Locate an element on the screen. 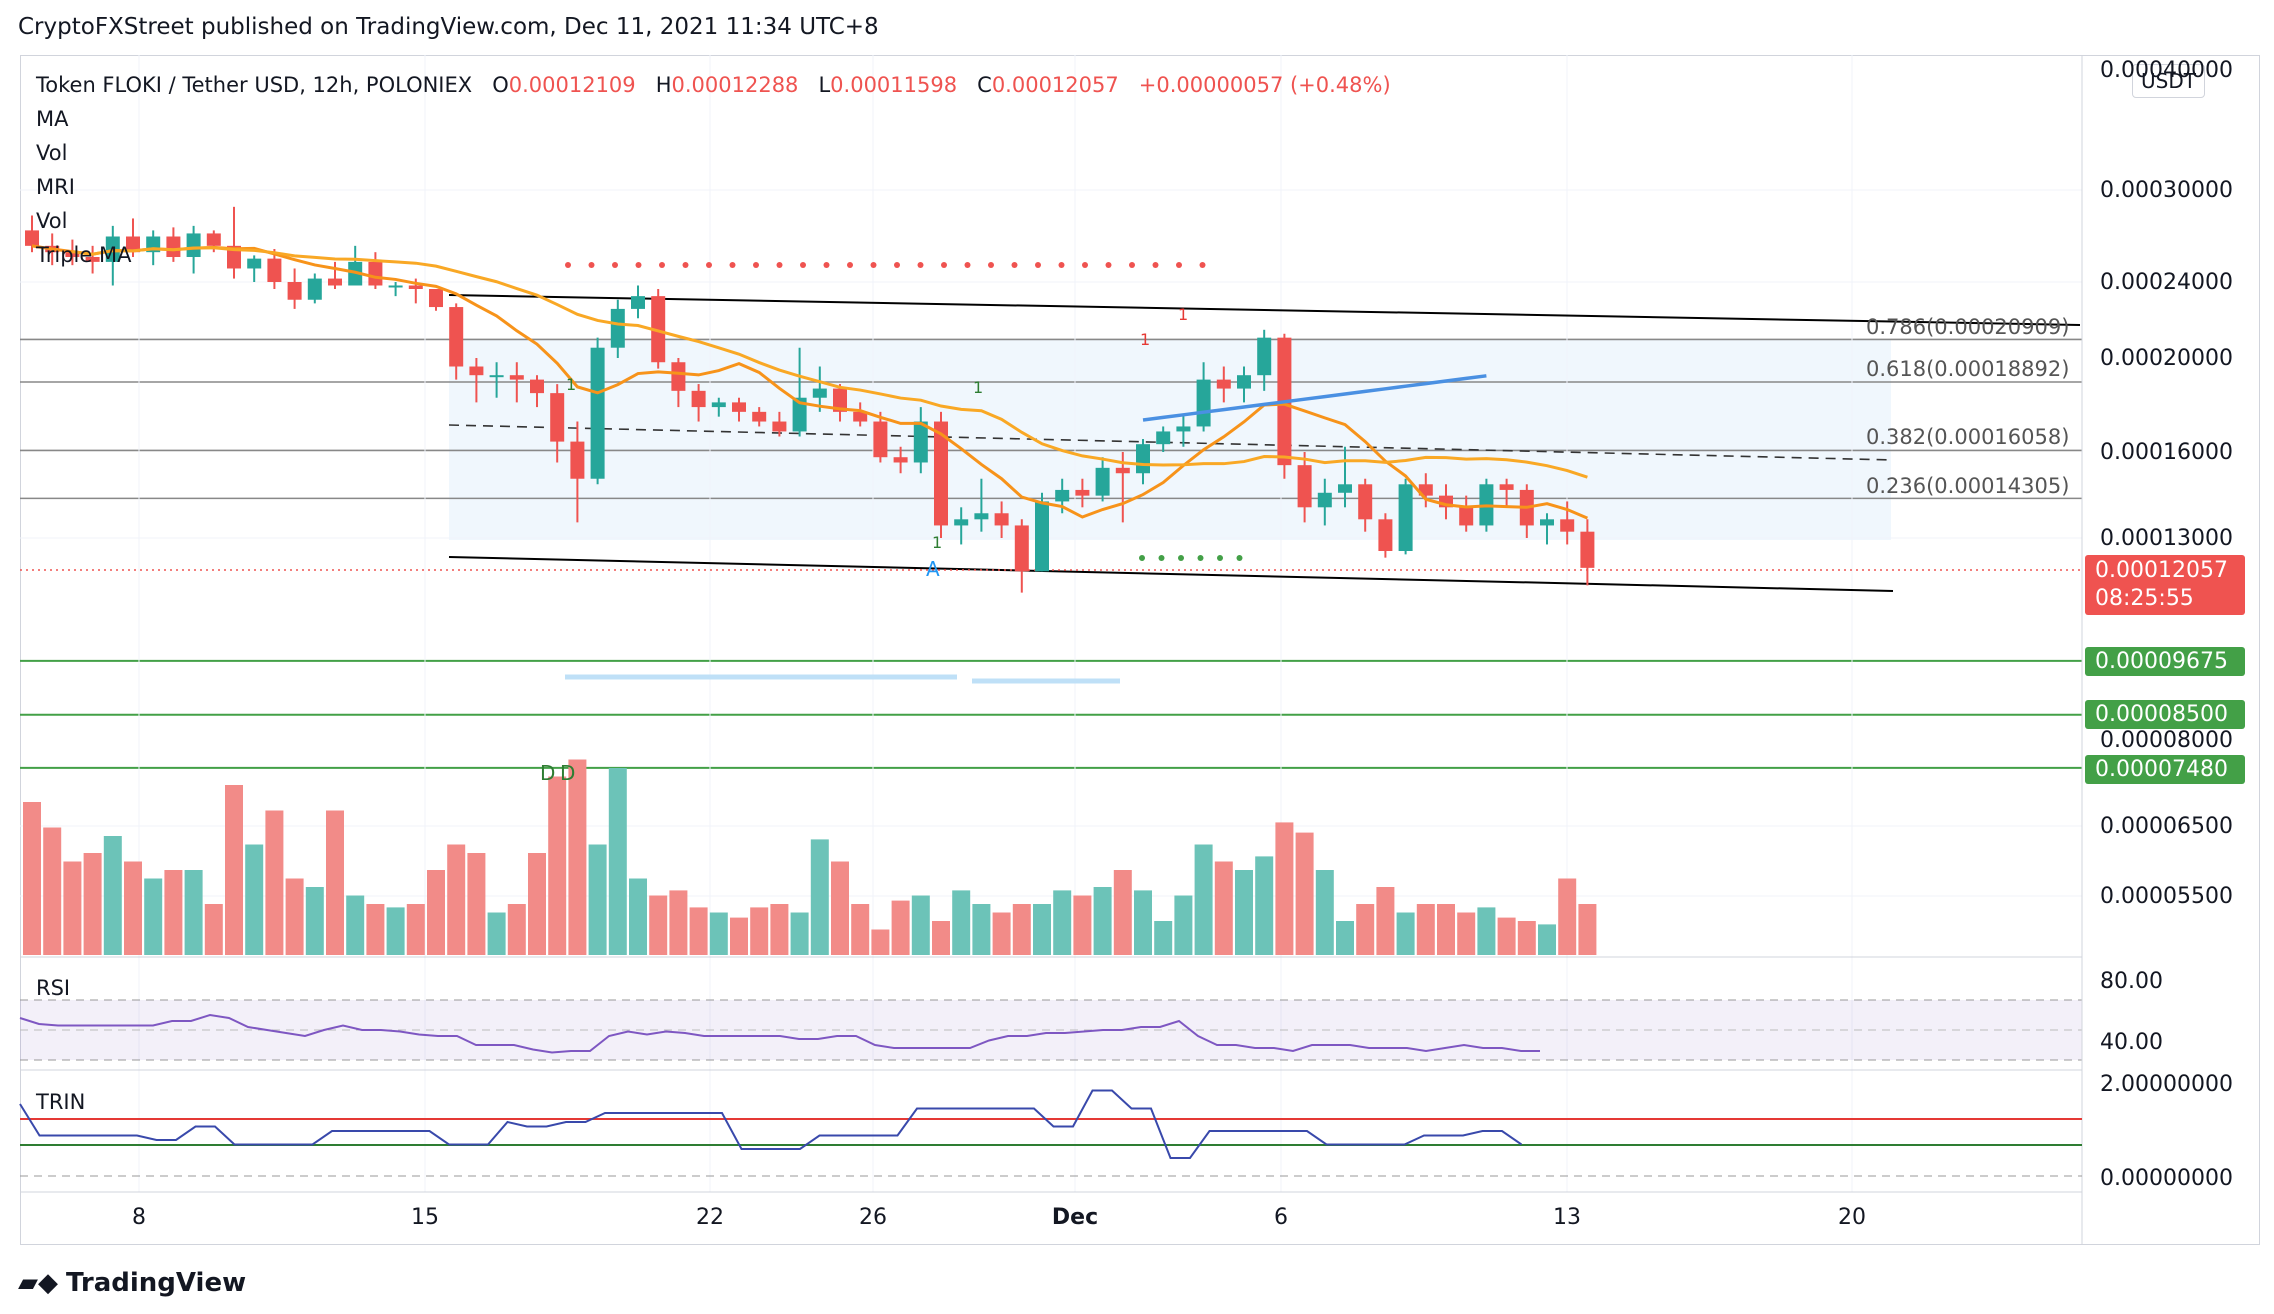  price-axis-label: 0.00008000 is located at coordinates (2166, 740).